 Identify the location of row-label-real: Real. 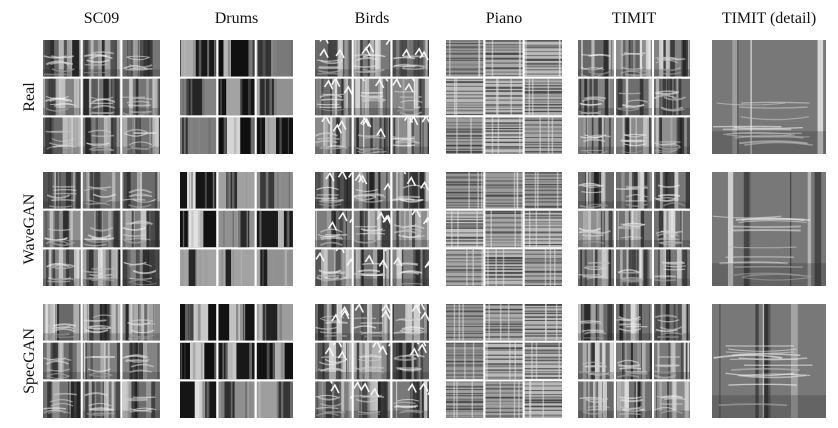
(29, 97).